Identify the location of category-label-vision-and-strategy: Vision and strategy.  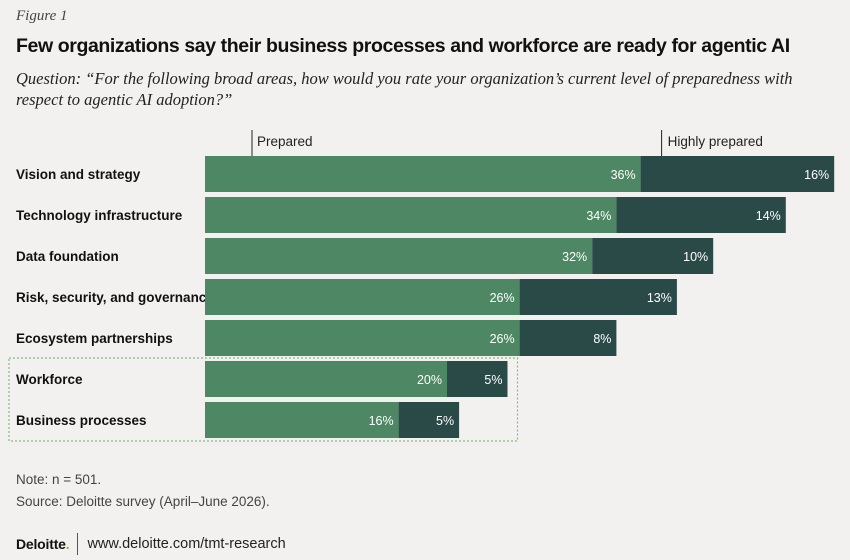
(78, 174).